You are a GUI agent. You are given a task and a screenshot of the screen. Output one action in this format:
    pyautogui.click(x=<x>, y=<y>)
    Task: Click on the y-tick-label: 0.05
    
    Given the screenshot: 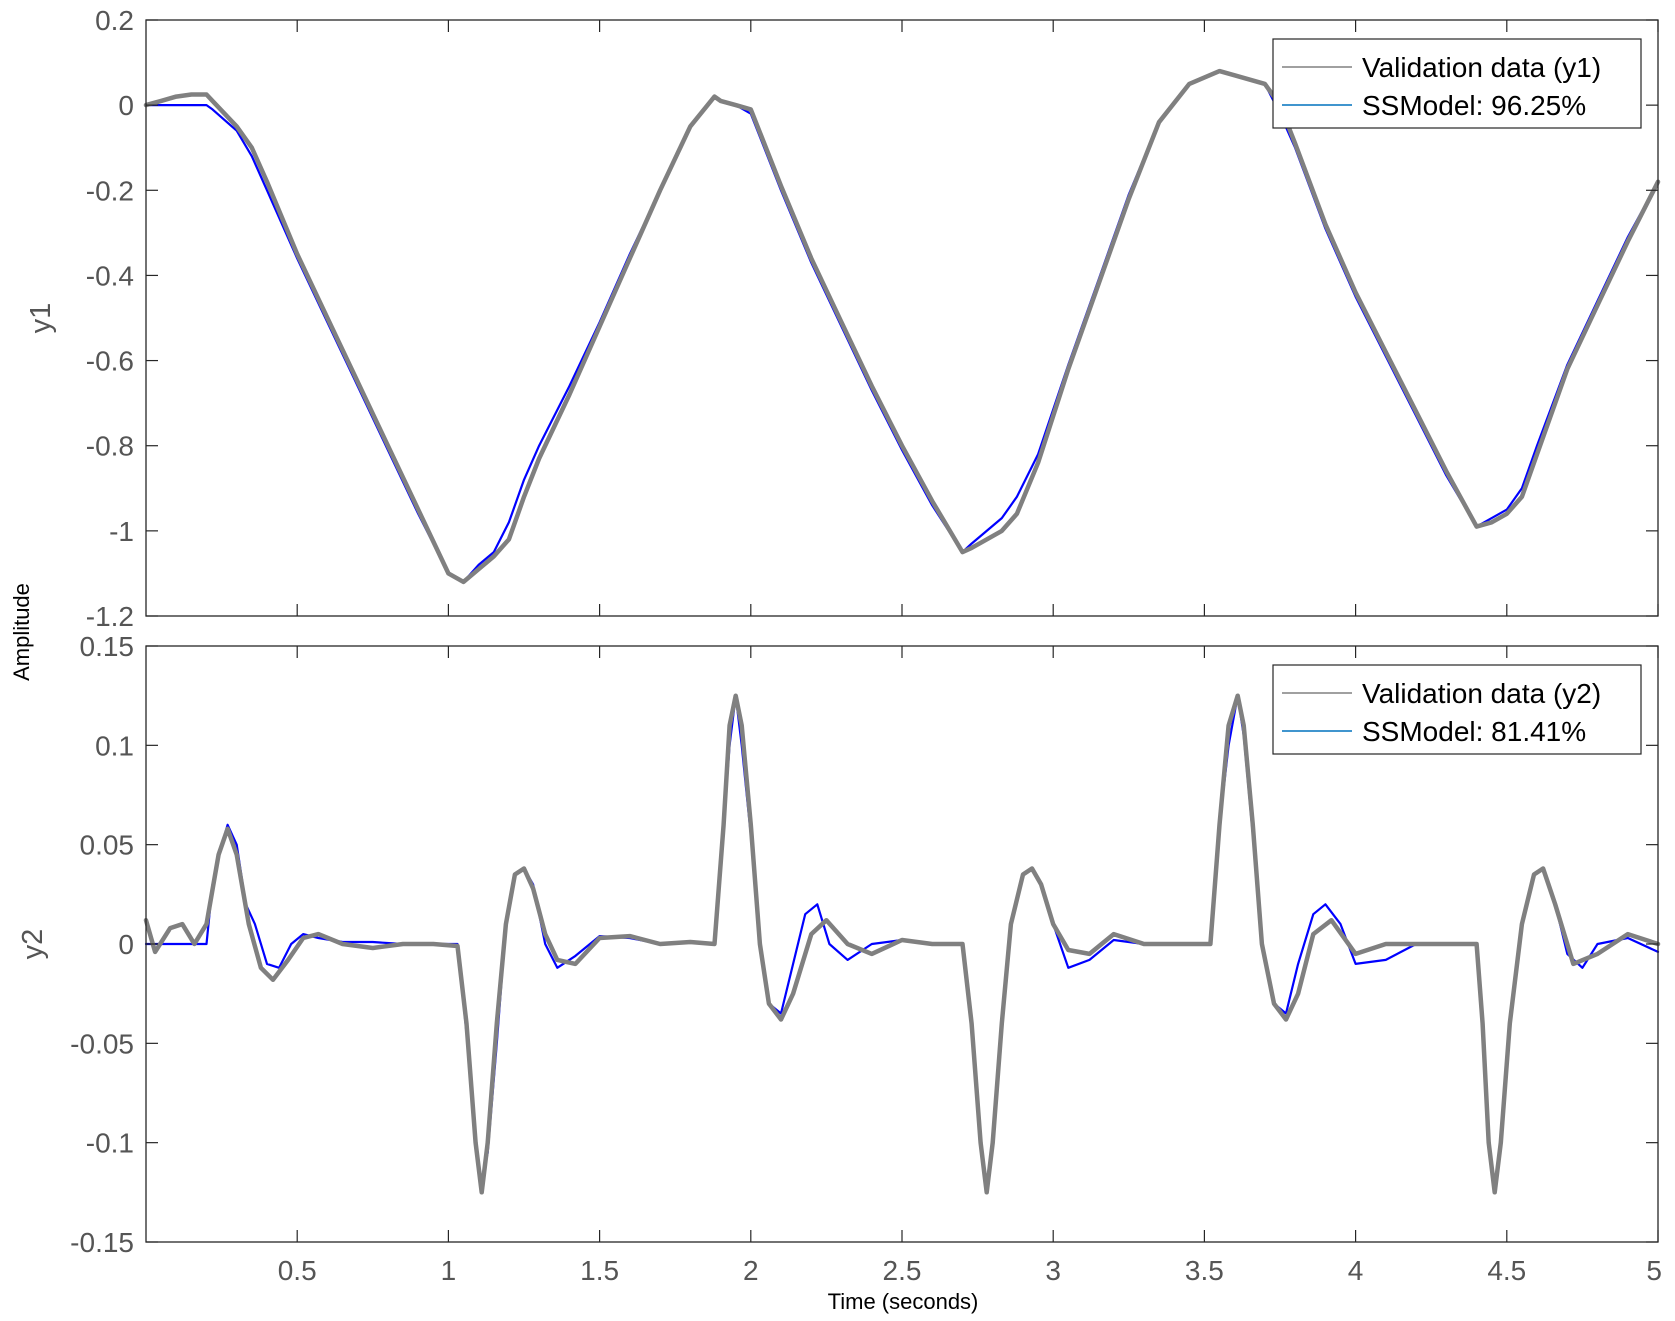 What is the action you would take?
    pyautogui.click(x=107, y=845)
    